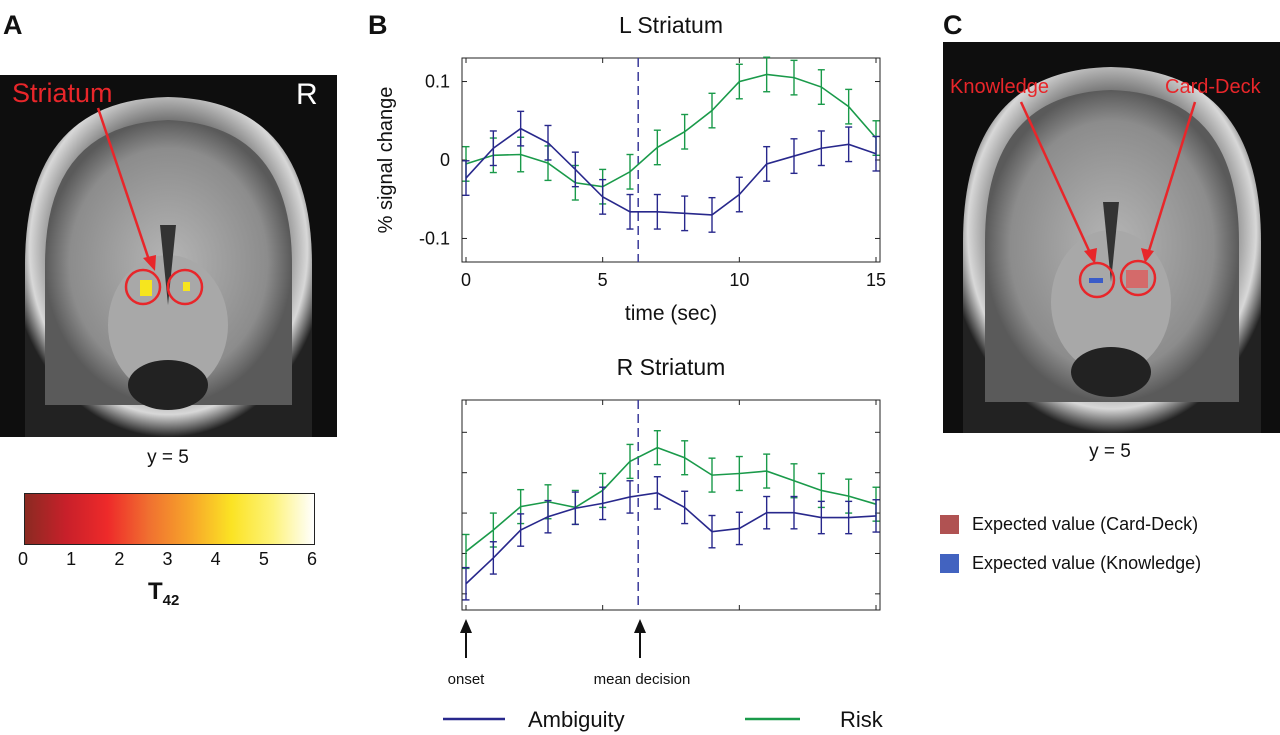 This screenshot has height=735, width=1280. I want to click on colorbar-tick-label: 6, so click(312, 559).